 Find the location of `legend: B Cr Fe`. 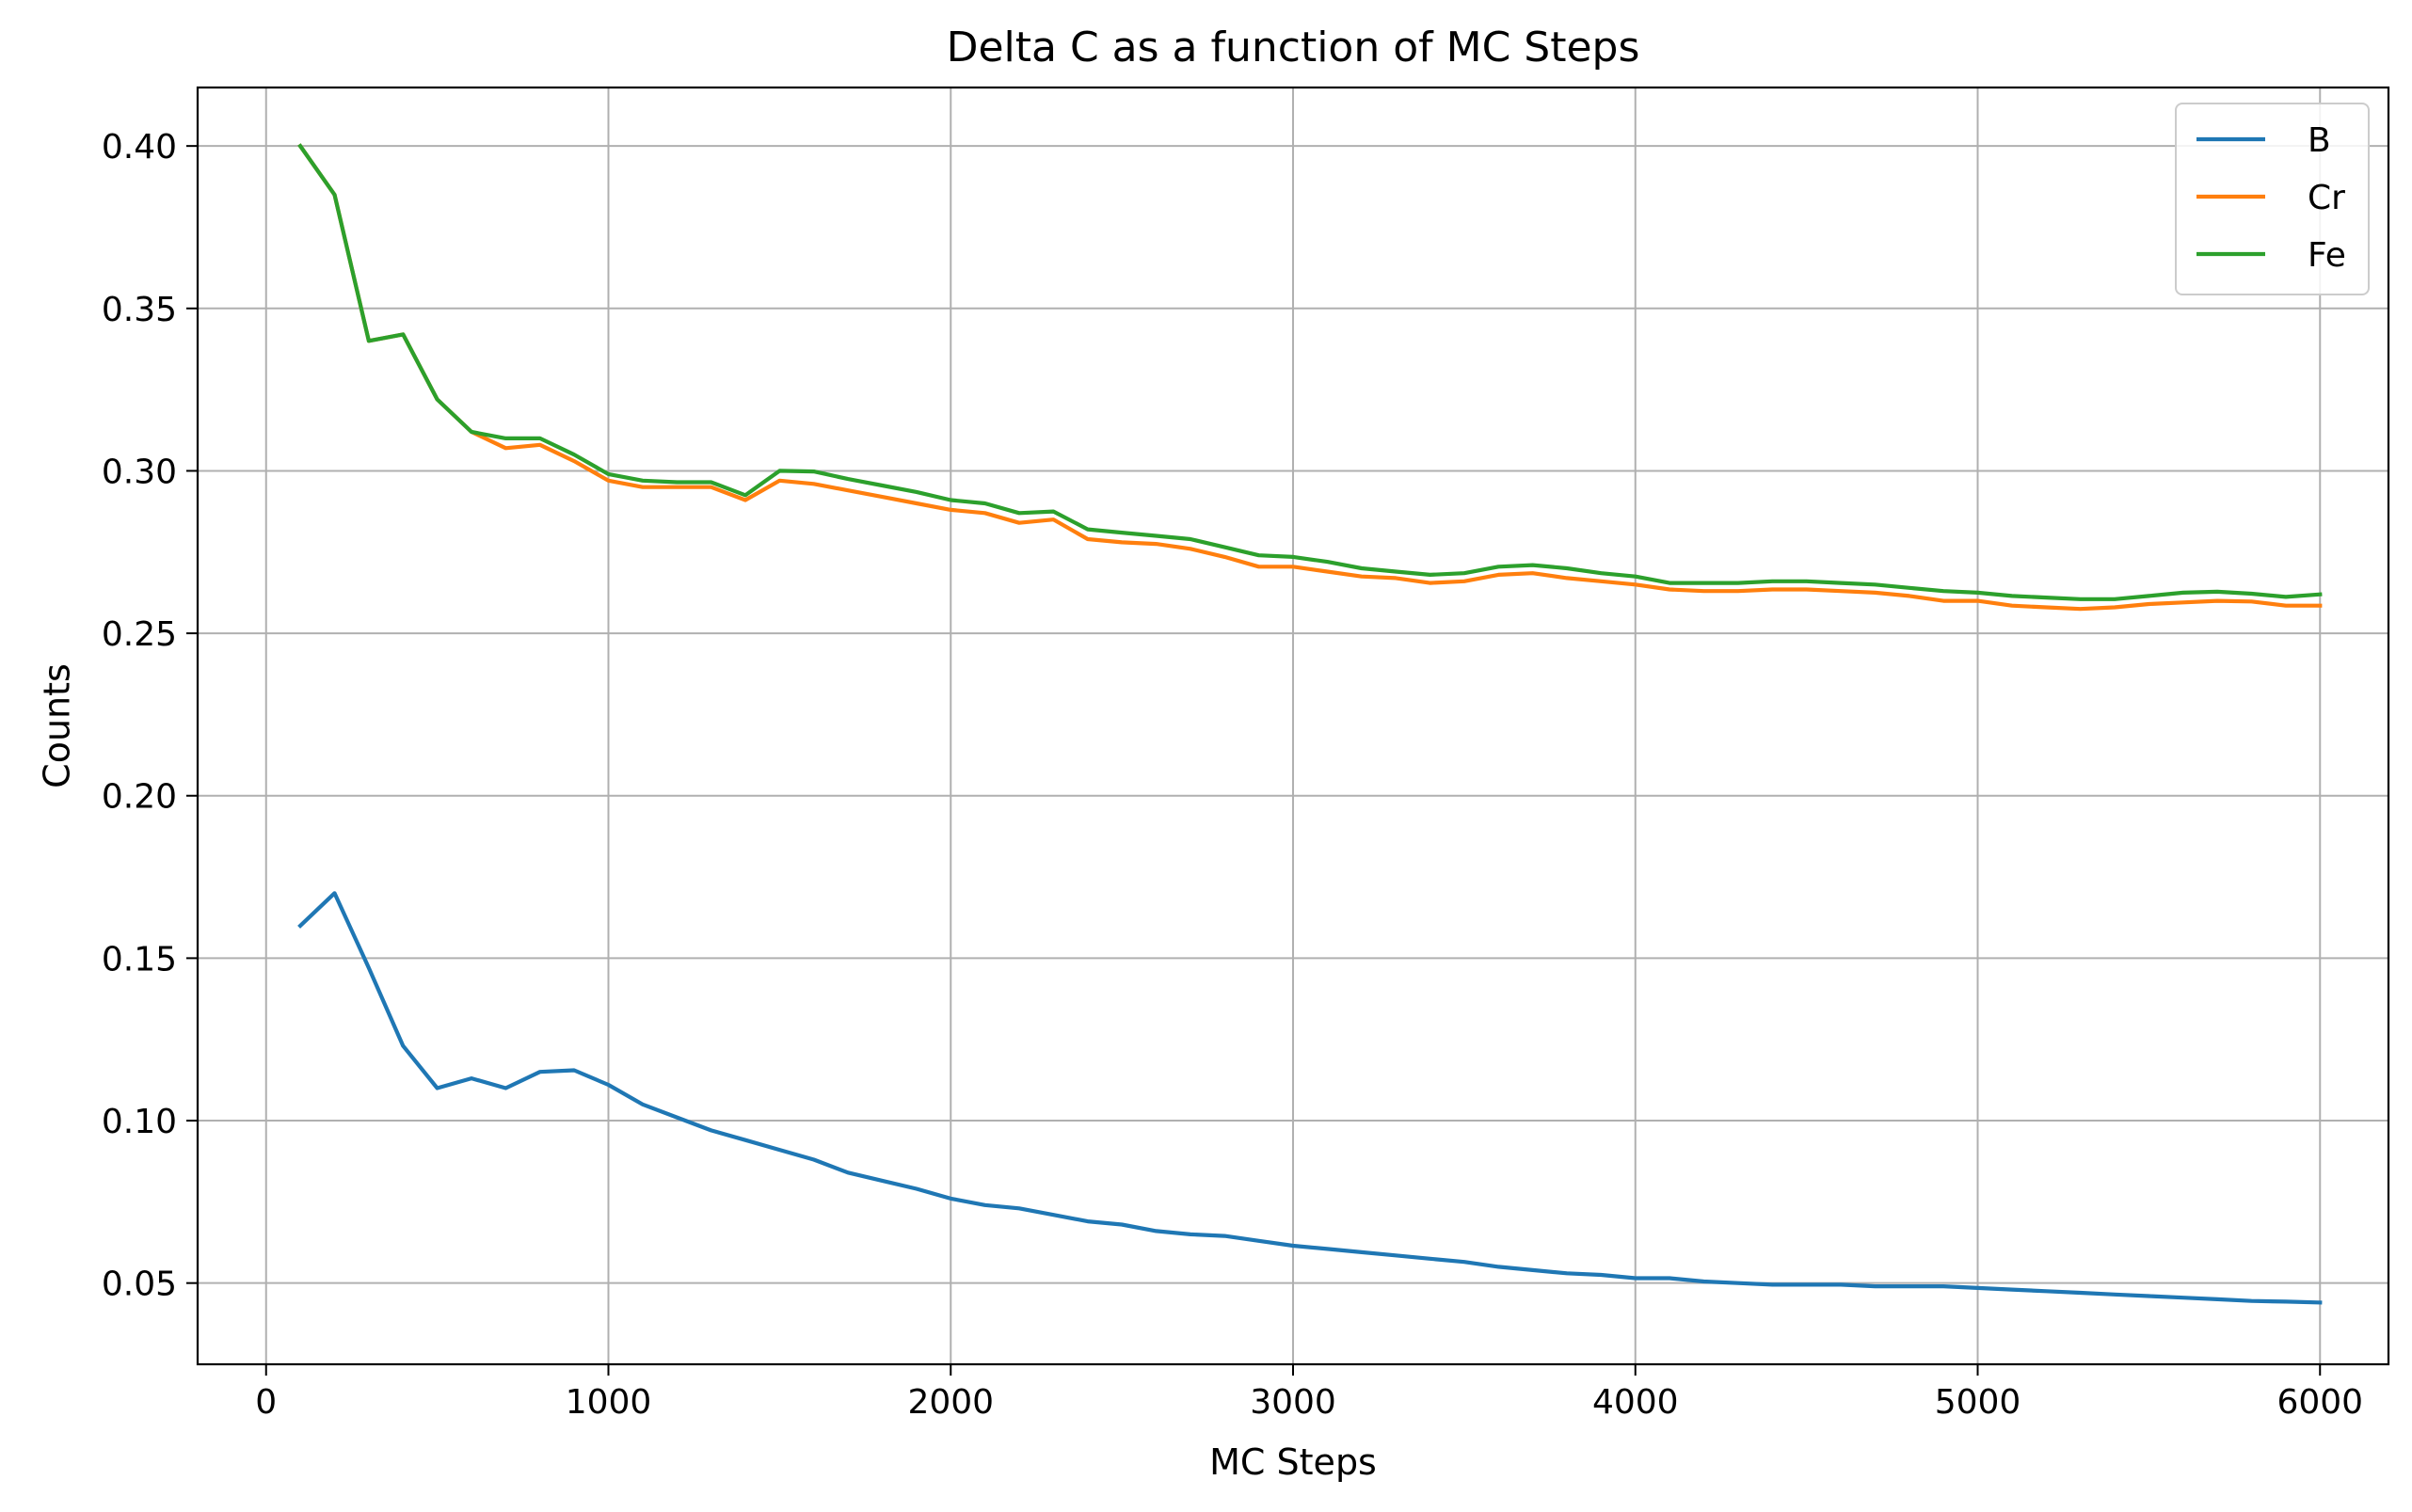

legend: B Cr Fe is located at coordinates (2272, 199).